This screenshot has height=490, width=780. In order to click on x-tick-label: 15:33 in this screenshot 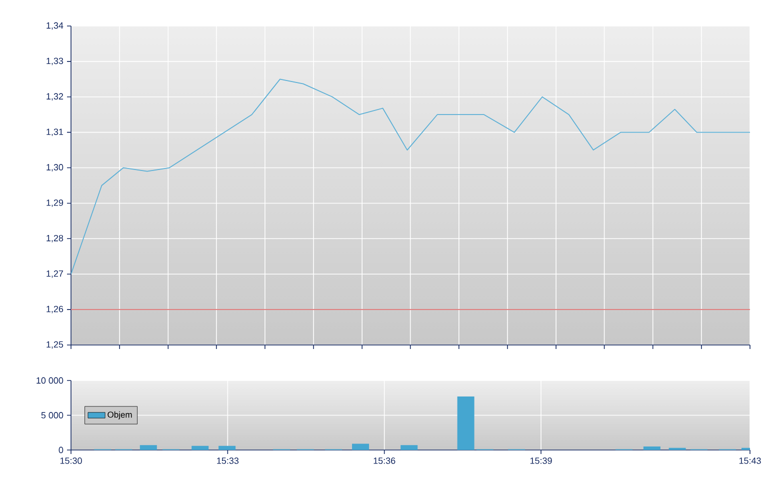, I will do `click(228, 461)`.